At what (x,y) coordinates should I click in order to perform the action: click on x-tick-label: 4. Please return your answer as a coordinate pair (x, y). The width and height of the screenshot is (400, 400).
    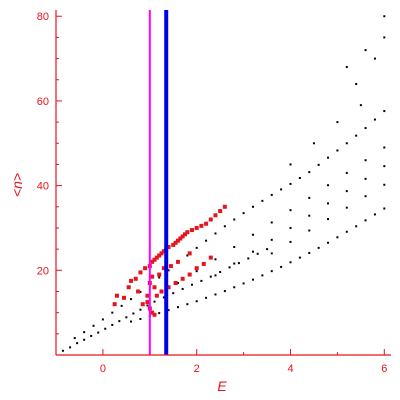
    Looking at the image, I should click on (290, 369).